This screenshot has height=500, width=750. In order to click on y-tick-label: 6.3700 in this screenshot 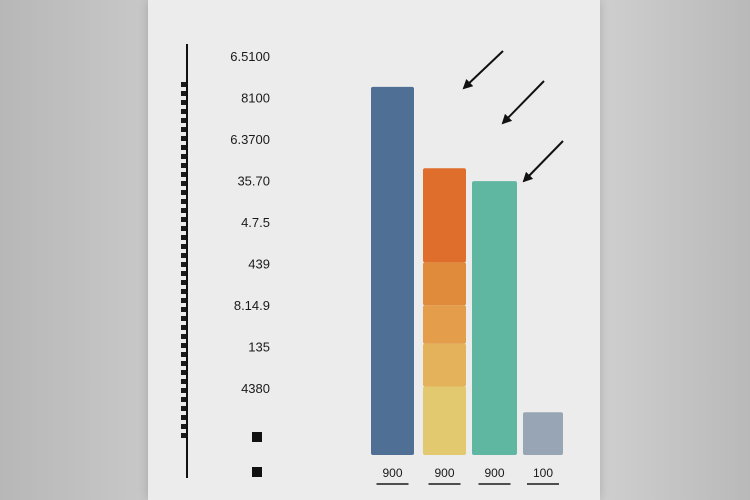, I will do `click(250, 139)`.